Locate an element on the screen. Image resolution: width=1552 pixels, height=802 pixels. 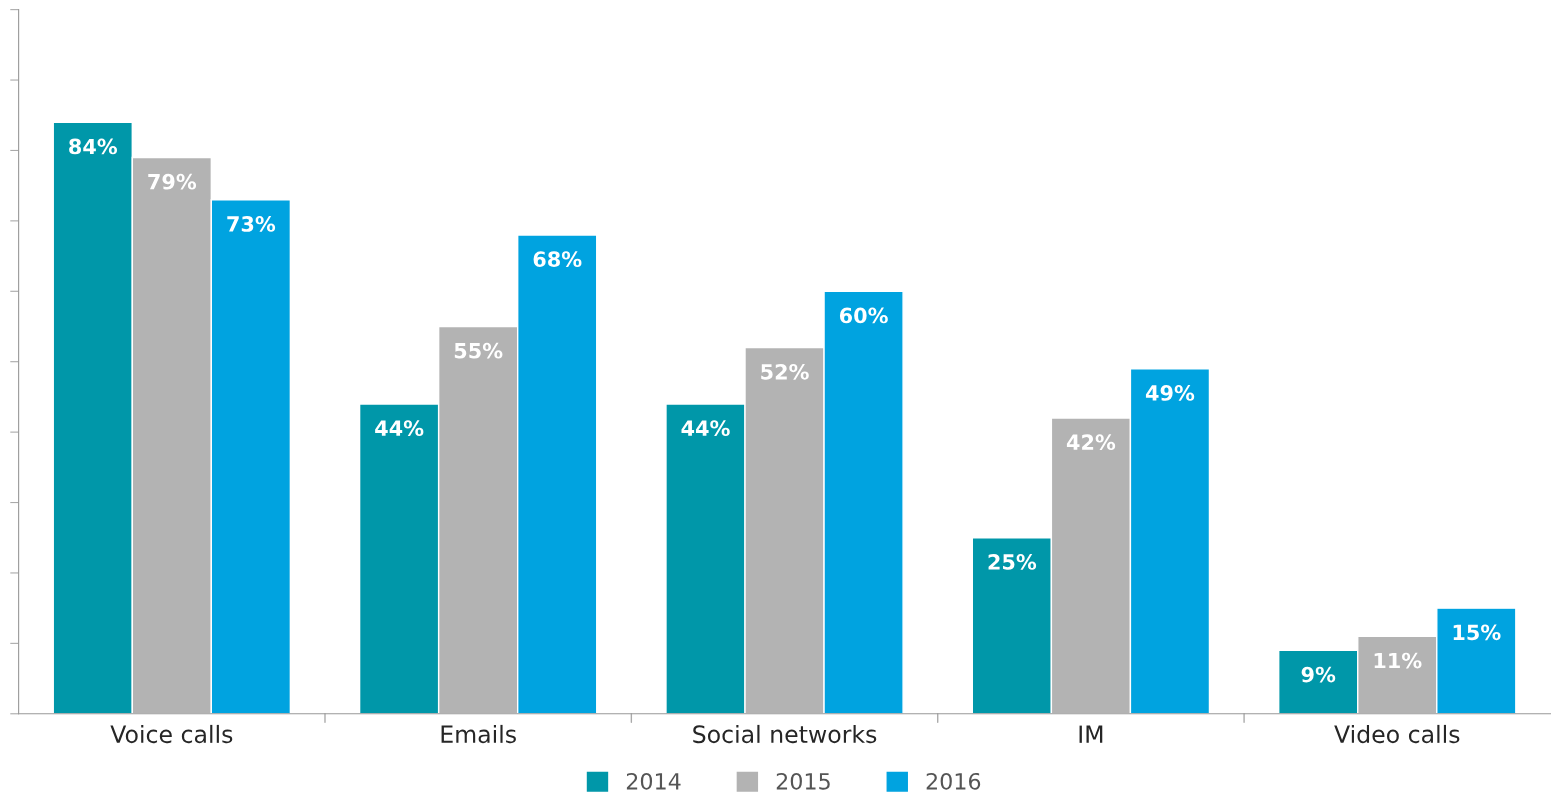
data-label: 84% is located at coordinates (93, 146).